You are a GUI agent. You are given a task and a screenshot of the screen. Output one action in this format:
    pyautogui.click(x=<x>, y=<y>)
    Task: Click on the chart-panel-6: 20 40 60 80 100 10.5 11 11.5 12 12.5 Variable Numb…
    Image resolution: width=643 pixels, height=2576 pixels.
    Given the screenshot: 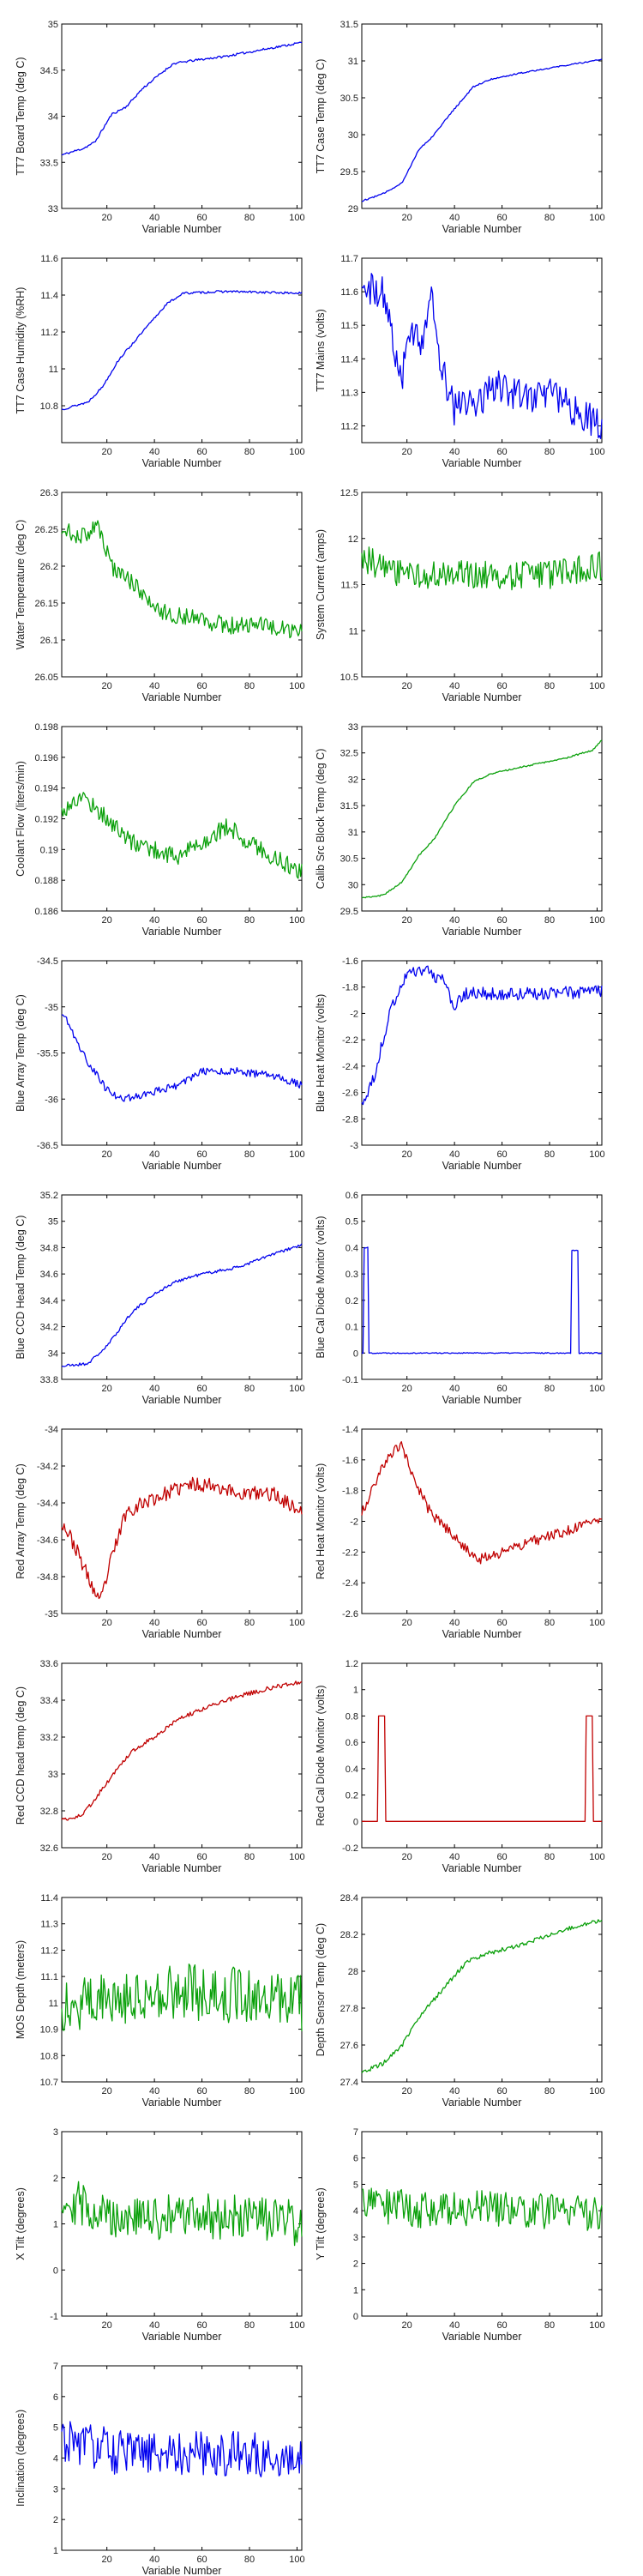 What is the action you would take?
    pyautogui.click(x=461, y=585)
    